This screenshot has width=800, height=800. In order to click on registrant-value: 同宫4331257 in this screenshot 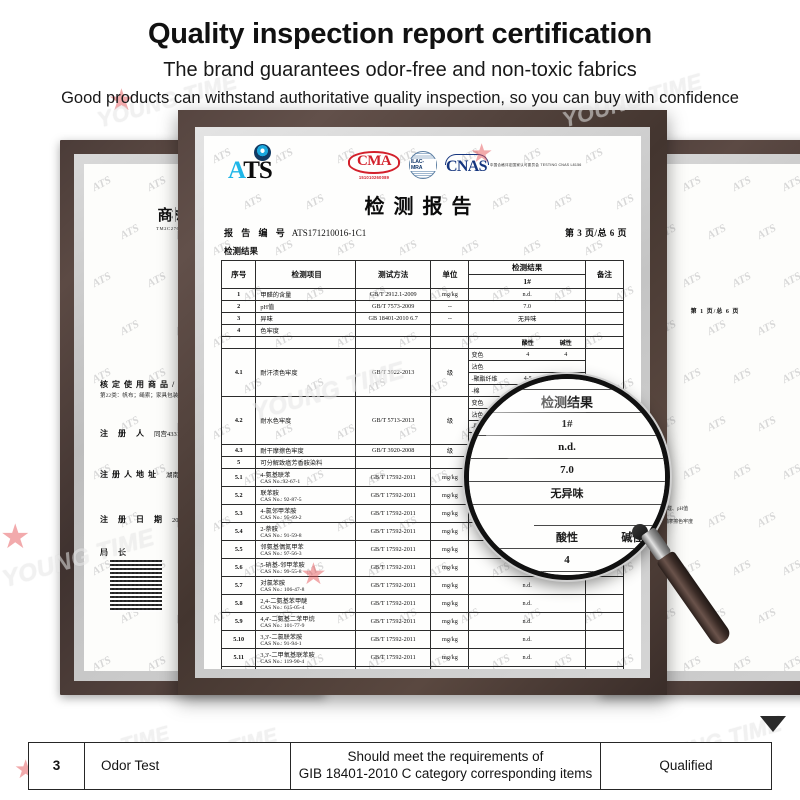, I will do `click(172, 435)`.